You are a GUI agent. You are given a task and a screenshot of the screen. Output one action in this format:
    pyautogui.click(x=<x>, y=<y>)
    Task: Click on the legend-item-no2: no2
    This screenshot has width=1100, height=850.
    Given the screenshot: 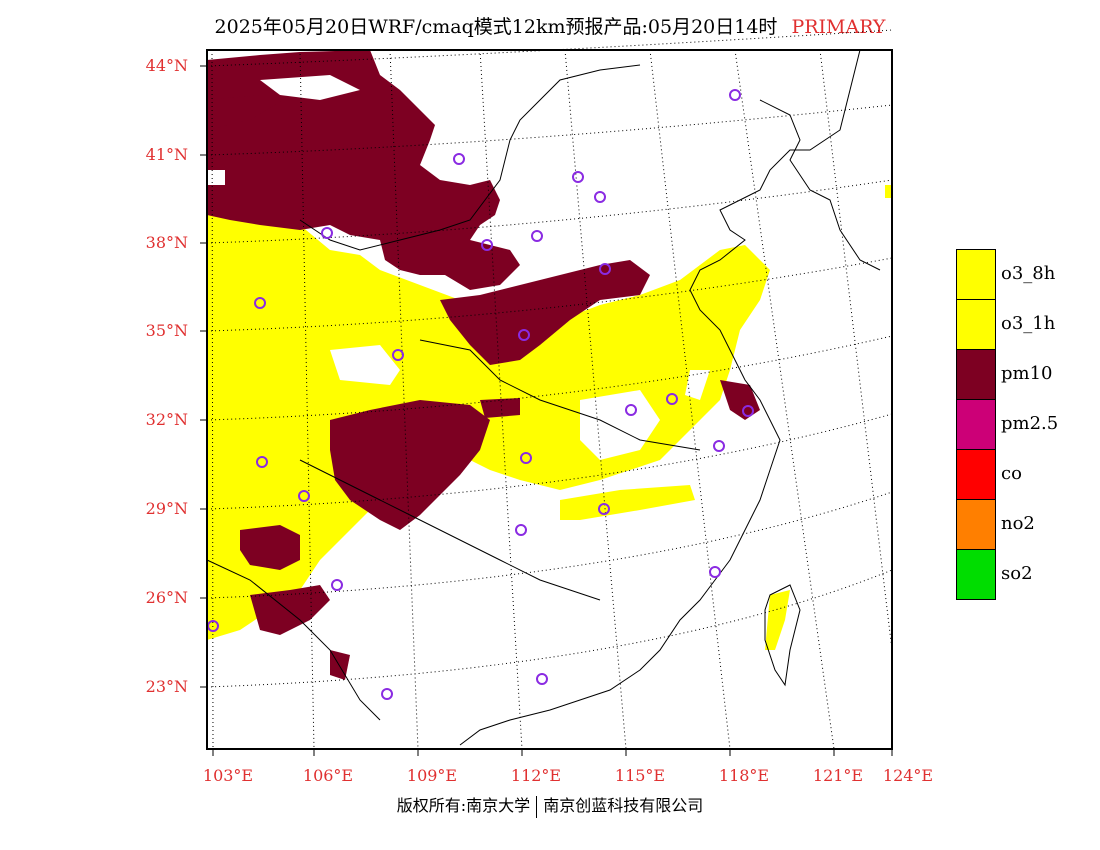 What is the action you would take?
    pyautogui.click(x=1021, y=524)
    